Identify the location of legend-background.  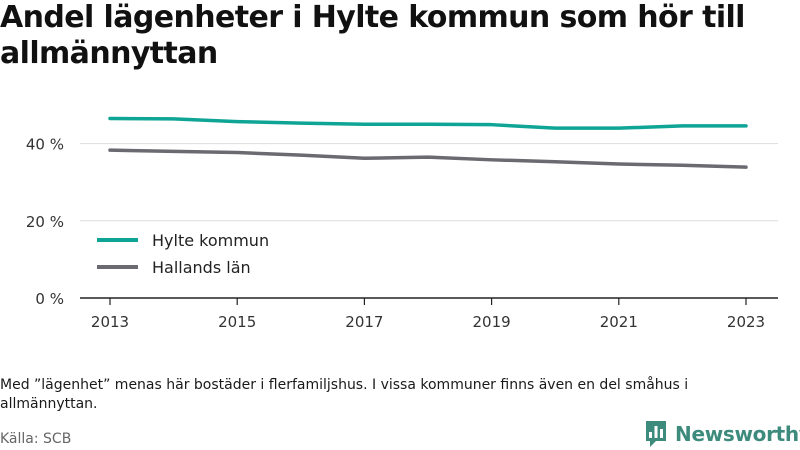
(190, 252).